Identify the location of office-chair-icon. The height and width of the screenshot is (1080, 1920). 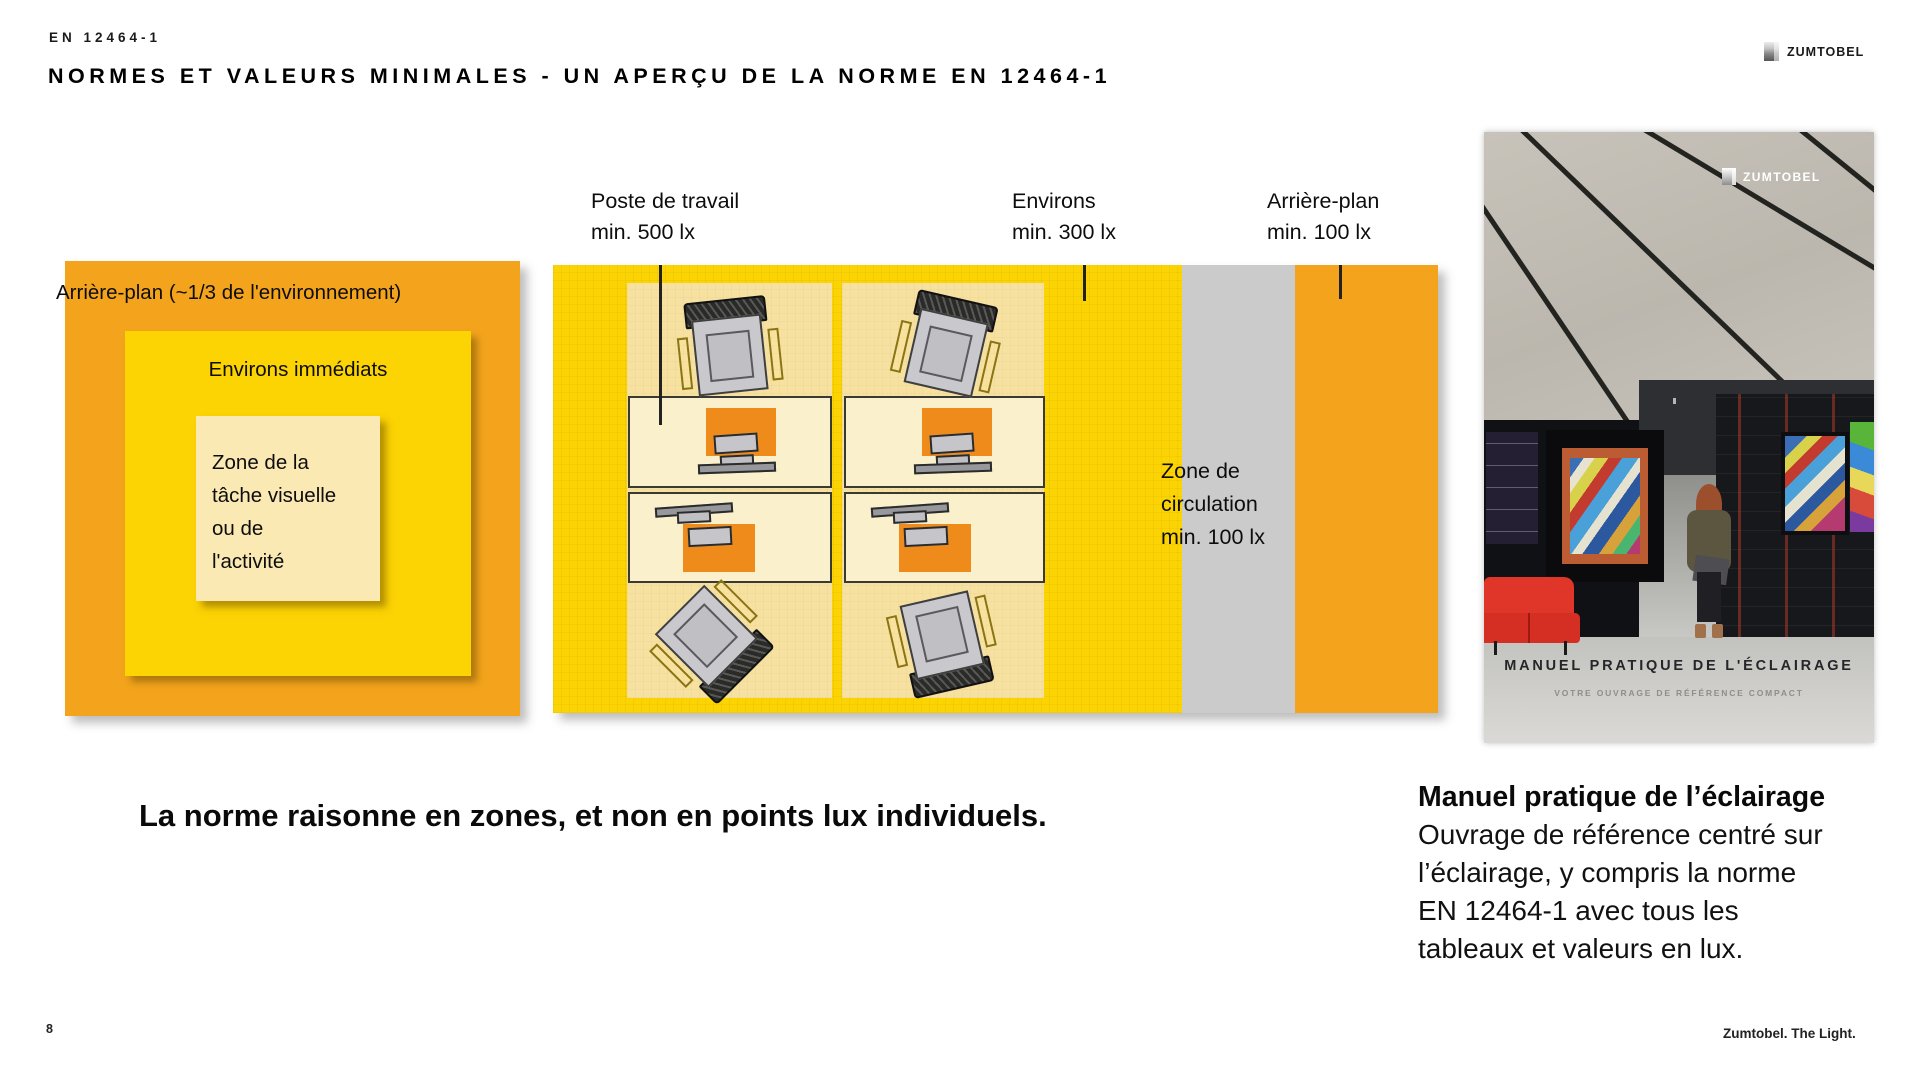
(730, 346).